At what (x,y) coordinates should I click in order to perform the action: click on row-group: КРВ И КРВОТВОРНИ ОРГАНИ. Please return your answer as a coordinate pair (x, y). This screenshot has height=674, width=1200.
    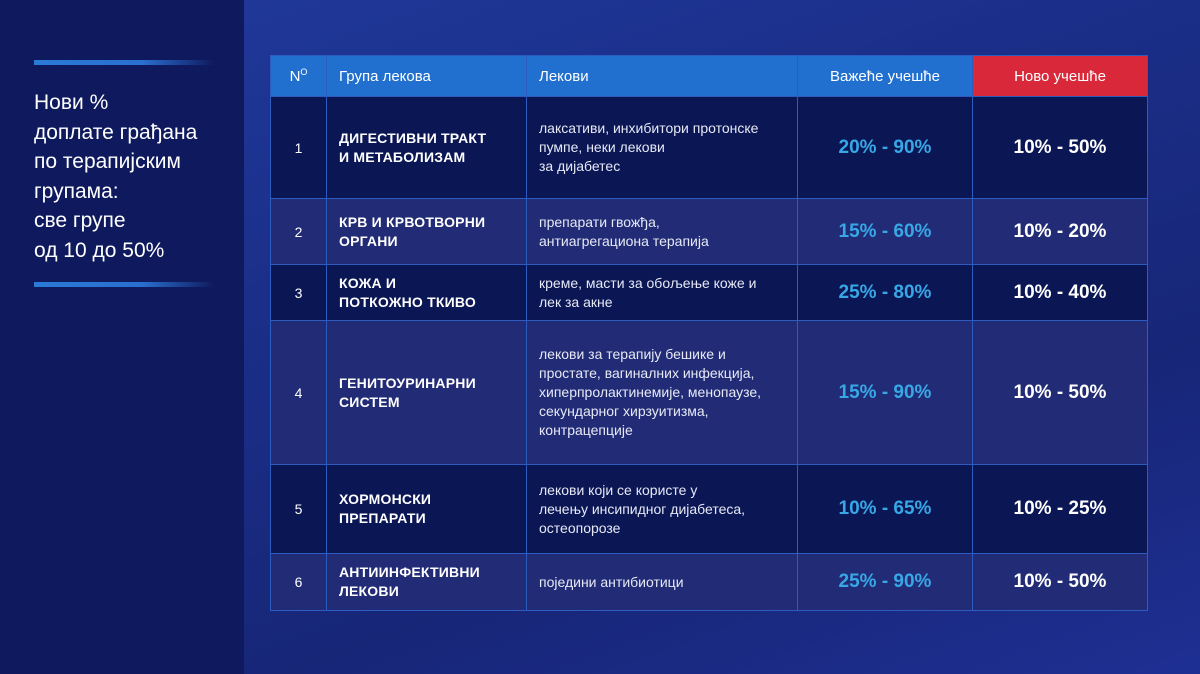
    Looking at the image, I should click on (426, 231).